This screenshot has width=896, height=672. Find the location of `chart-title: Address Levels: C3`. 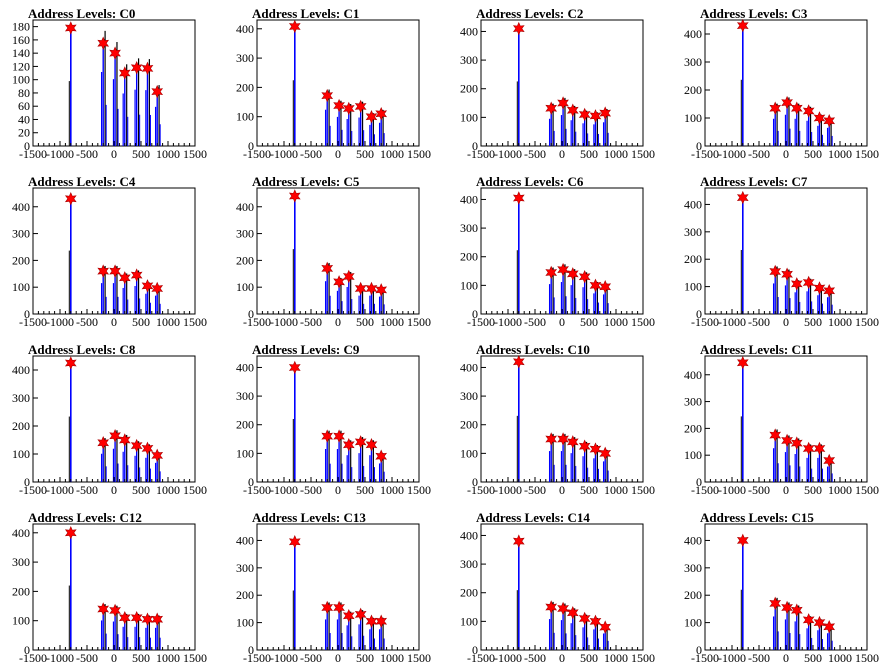

chart-title: Address Levels: C3 is located at coordinates (754, 13).